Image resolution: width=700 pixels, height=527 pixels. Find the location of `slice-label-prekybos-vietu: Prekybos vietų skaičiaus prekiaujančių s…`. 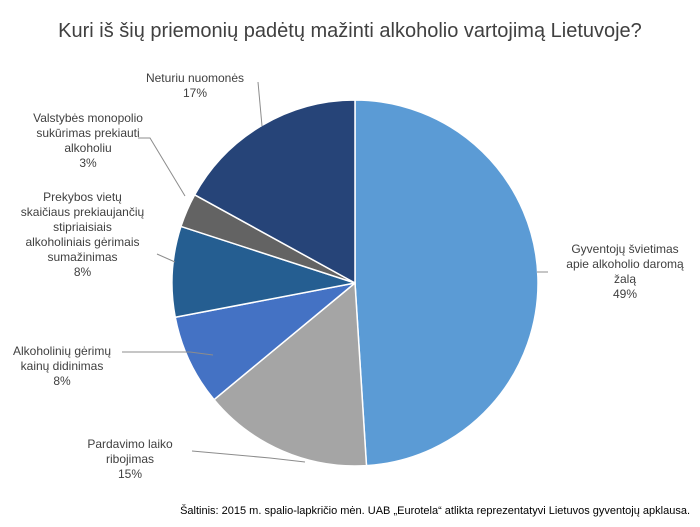

slice-label-prekybos-vietu: Prekybos vietų skaičiaus prekiaujančių s… is located at coordinates (82, 234).